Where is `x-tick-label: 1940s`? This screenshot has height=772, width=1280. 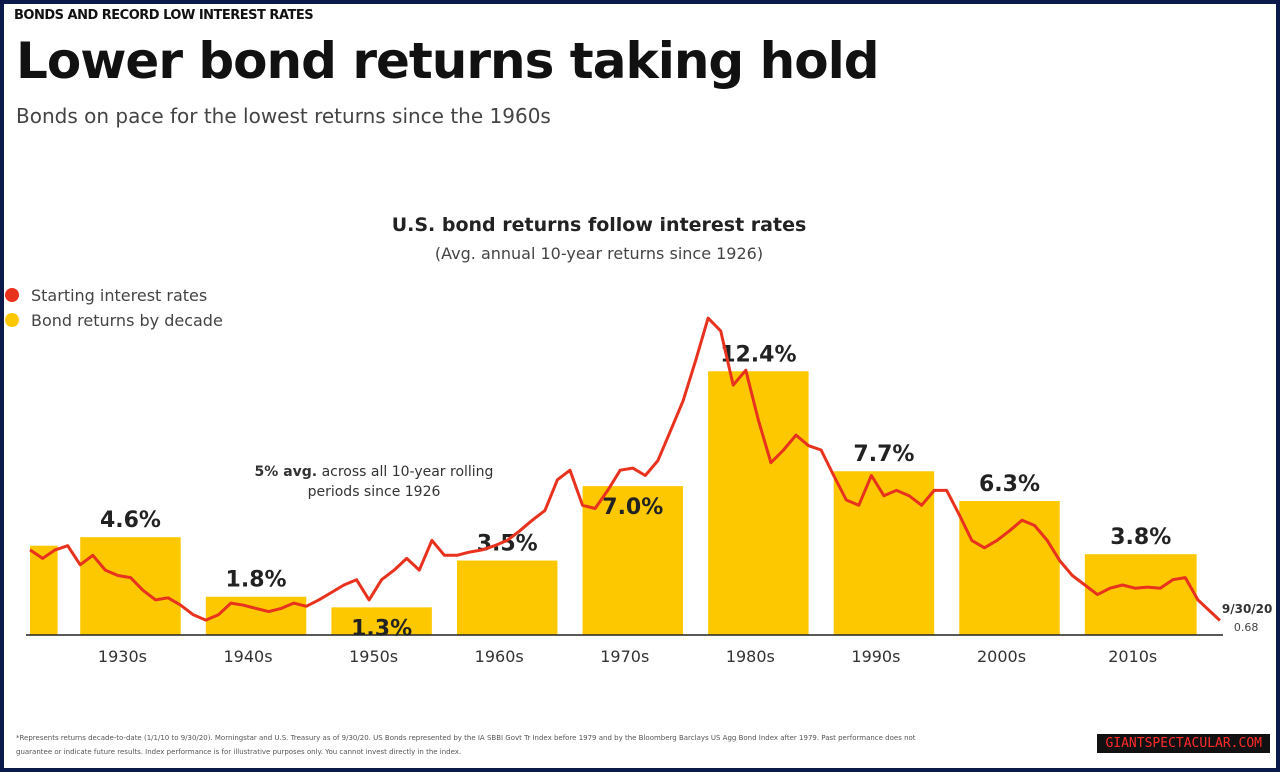 x-tick-label: 1940s is located at coordinates (248, 656).